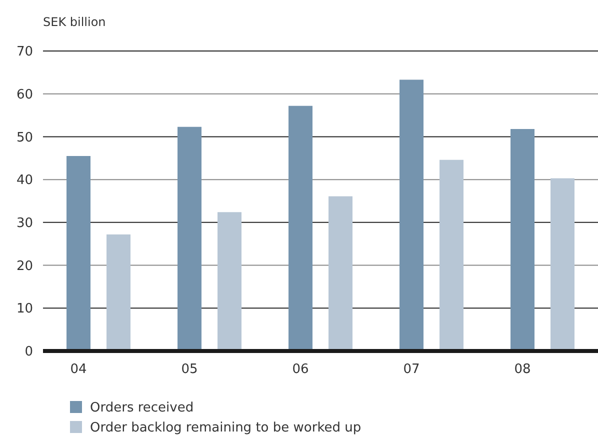  Describe the element at coordinates (24, 94) in the screenshot. I see `y-tick-label: 60` at that location.